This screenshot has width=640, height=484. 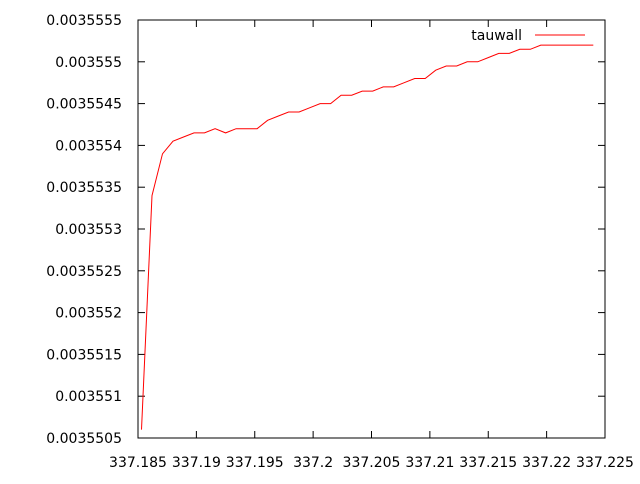 I want to click on y-tick-label: 0.0035525, so click(x=84, y=272).